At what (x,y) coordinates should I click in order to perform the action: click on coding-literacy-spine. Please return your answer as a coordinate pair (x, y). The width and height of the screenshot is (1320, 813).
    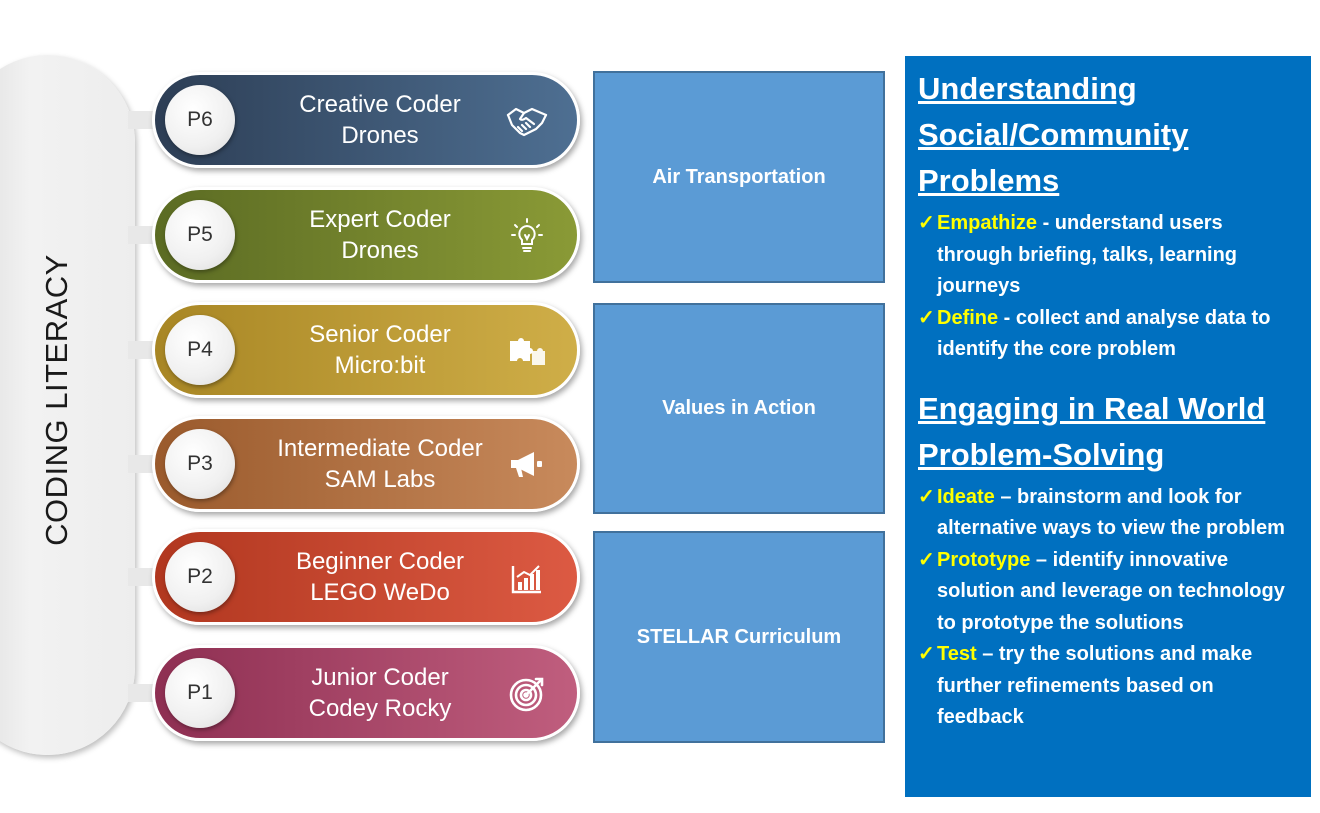
    Looking at the image, I should click on (67, 405).